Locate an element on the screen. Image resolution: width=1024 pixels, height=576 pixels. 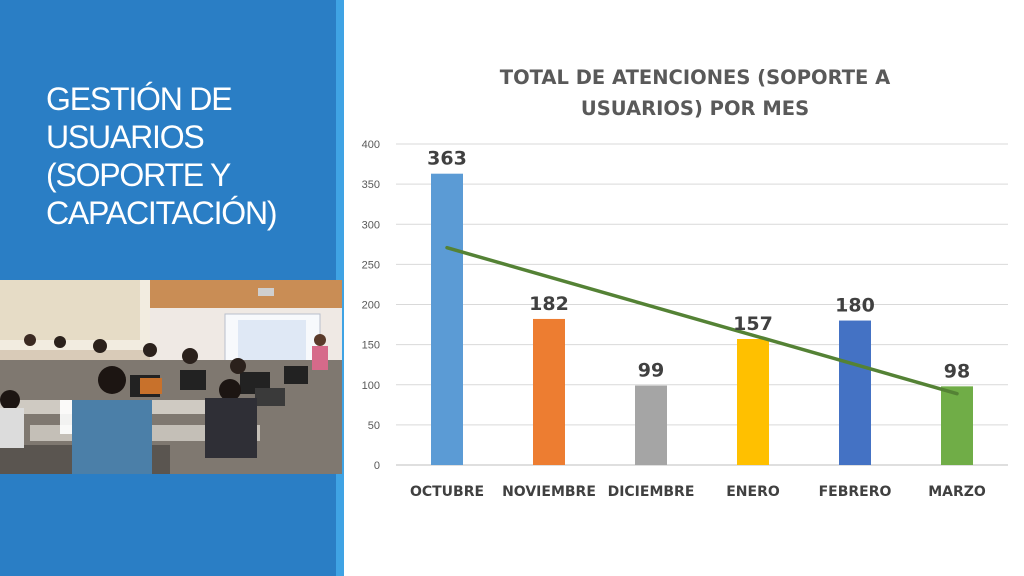
data-label: 182 is located at coordinates (549, 304).